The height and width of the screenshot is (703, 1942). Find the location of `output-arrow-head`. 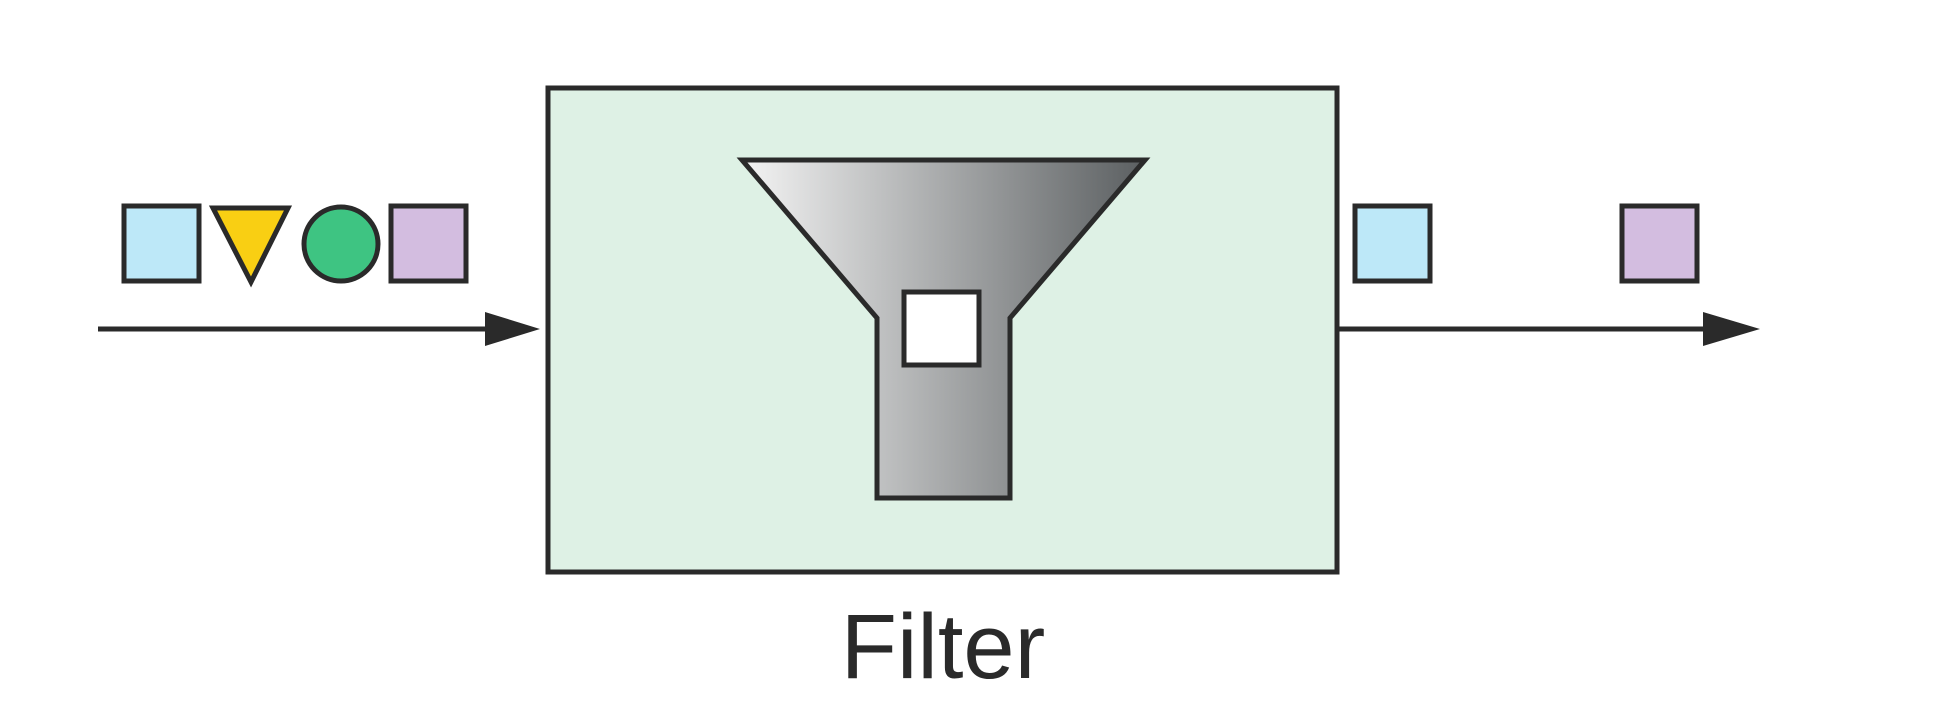

output-arrow-head is located at coordinates (1731, 329).